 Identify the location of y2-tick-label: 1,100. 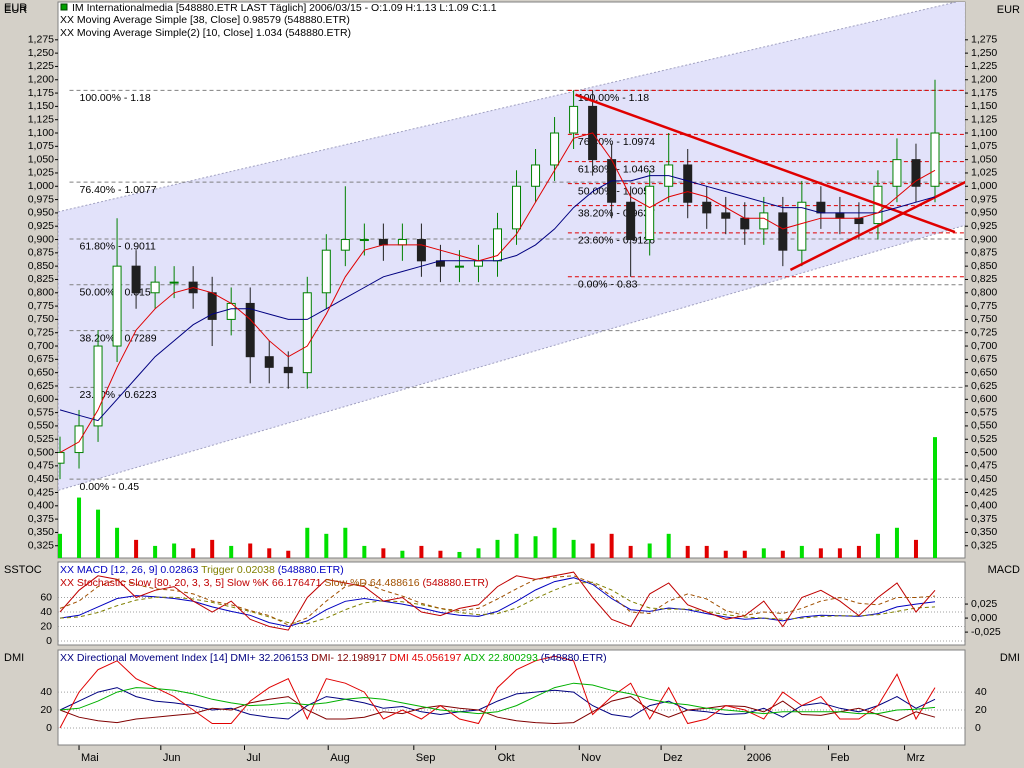
(984, 133).